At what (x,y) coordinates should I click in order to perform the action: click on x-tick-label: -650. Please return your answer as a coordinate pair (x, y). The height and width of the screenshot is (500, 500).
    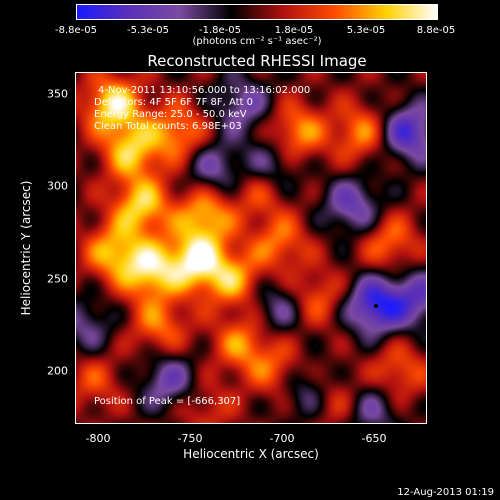
    Looking at the image, I should click on (374, 438).